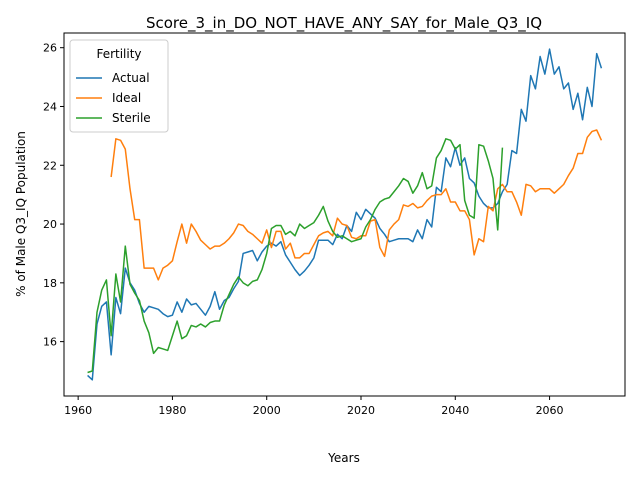 This screenshot has width=640, height=480. What do you see at coordinates (343, 458) in the screenshot?
I see `x-axis-label: Years` at bounding box center [343, 458].